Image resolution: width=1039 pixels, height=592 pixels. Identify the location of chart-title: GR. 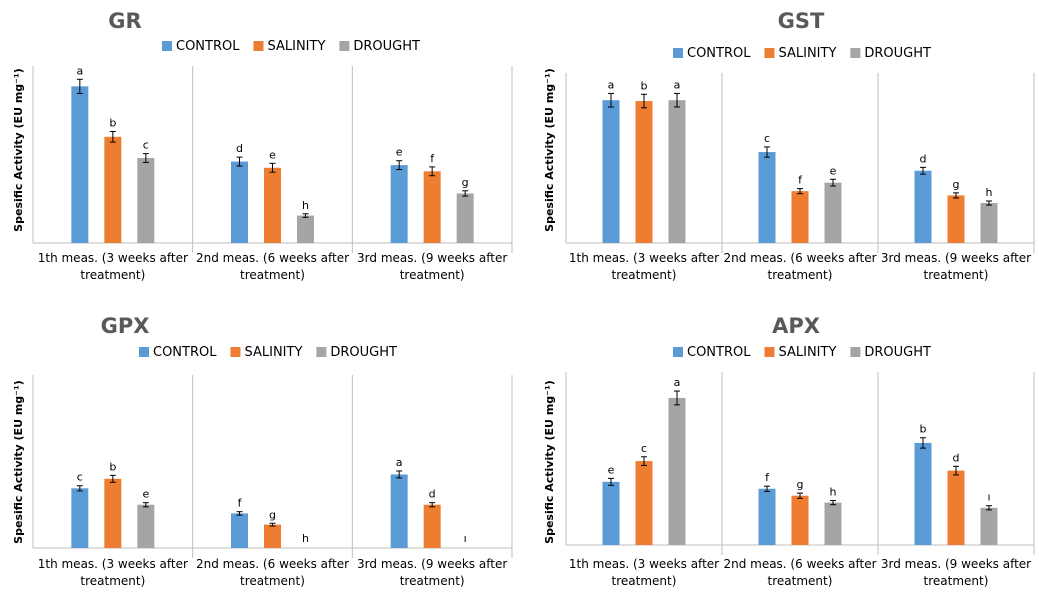
(124, 21).